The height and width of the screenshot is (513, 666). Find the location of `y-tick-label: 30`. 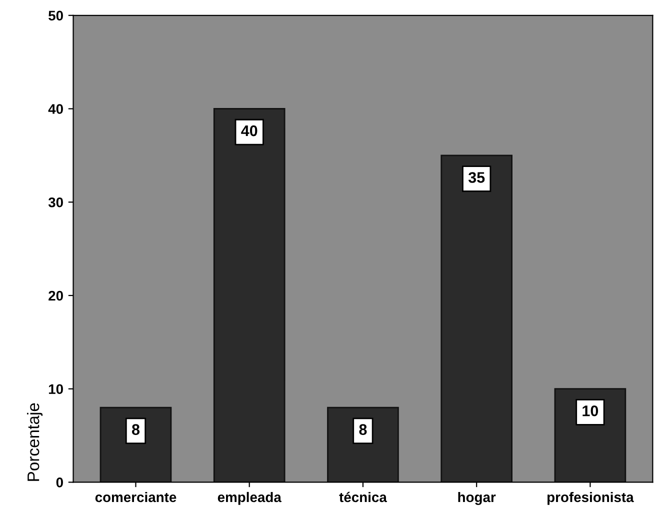

y-tick-label: 30 is located at coordinates (55, 202).